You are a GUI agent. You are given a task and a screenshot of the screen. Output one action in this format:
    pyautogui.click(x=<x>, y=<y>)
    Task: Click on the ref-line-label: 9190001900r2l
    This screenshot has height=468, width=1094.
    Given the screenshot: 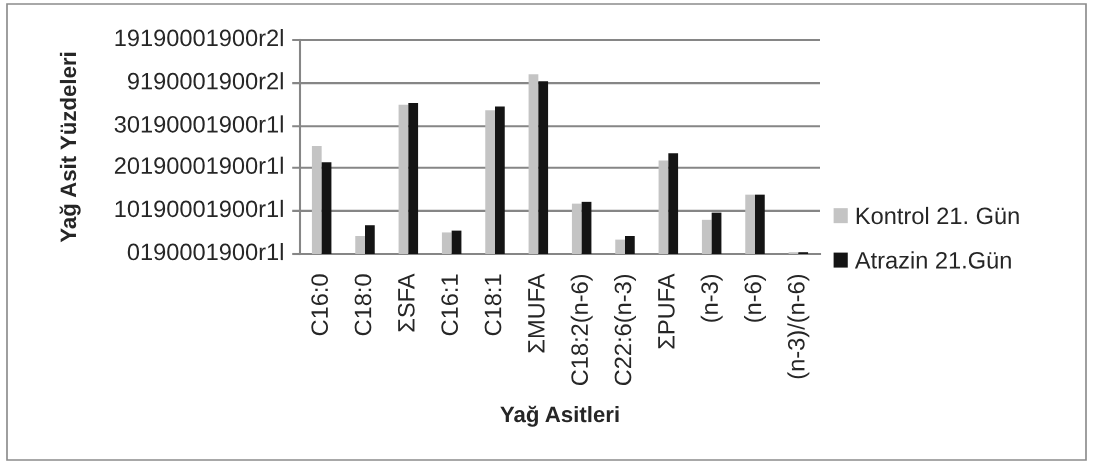 What is the action you would take?
    pyautogui.click(x=205, y=81)
    